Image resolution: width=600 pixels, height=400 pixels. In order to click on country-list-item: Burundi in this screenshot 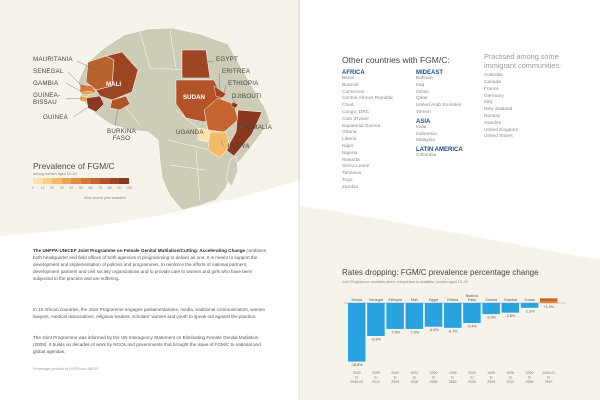, I will do `click(350, 85)`.